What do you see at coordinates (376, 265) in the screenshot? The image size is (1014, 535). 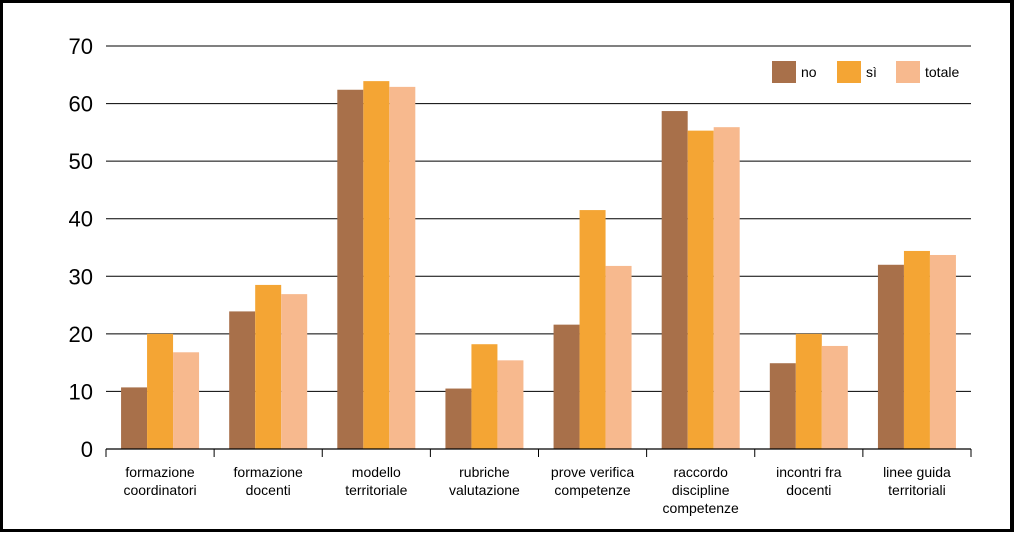 I see `bar-sì-2` at bounding box center [376, 265].